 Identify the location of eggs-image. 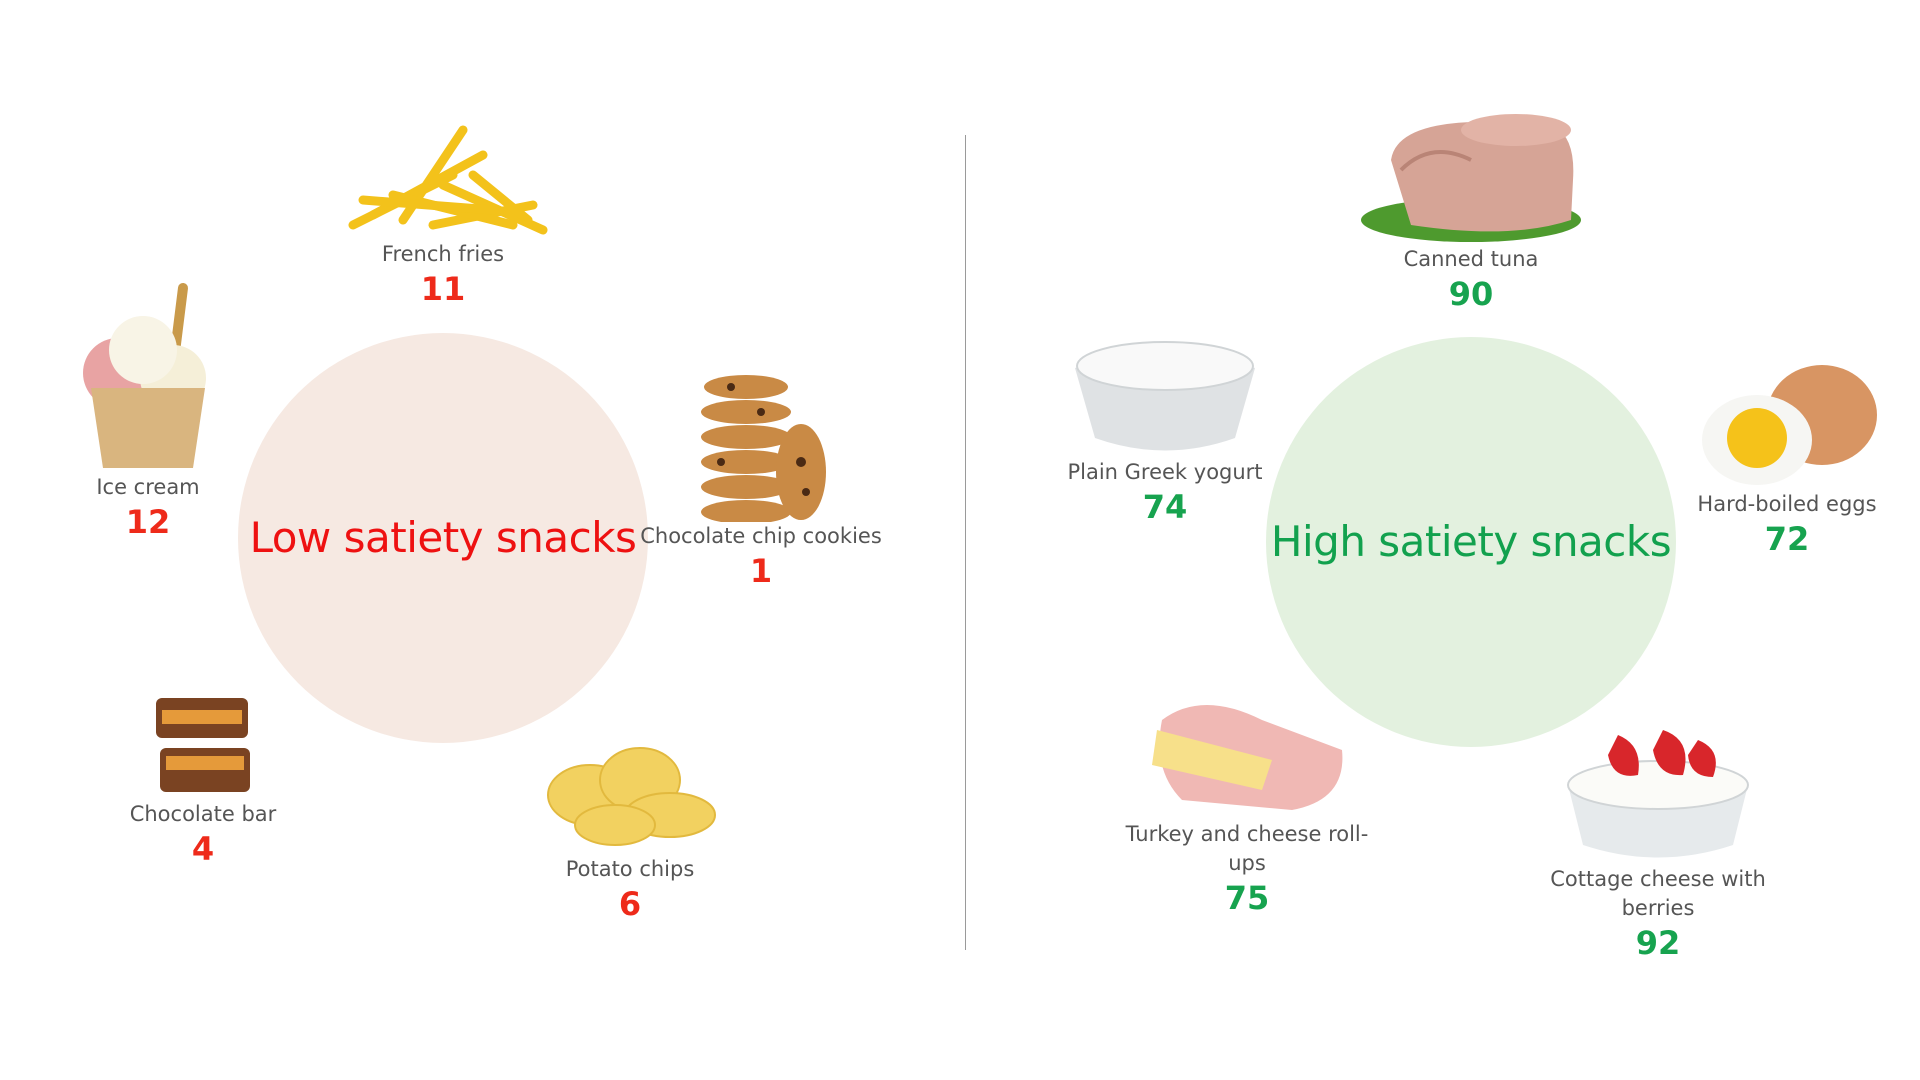
(1789, 425).